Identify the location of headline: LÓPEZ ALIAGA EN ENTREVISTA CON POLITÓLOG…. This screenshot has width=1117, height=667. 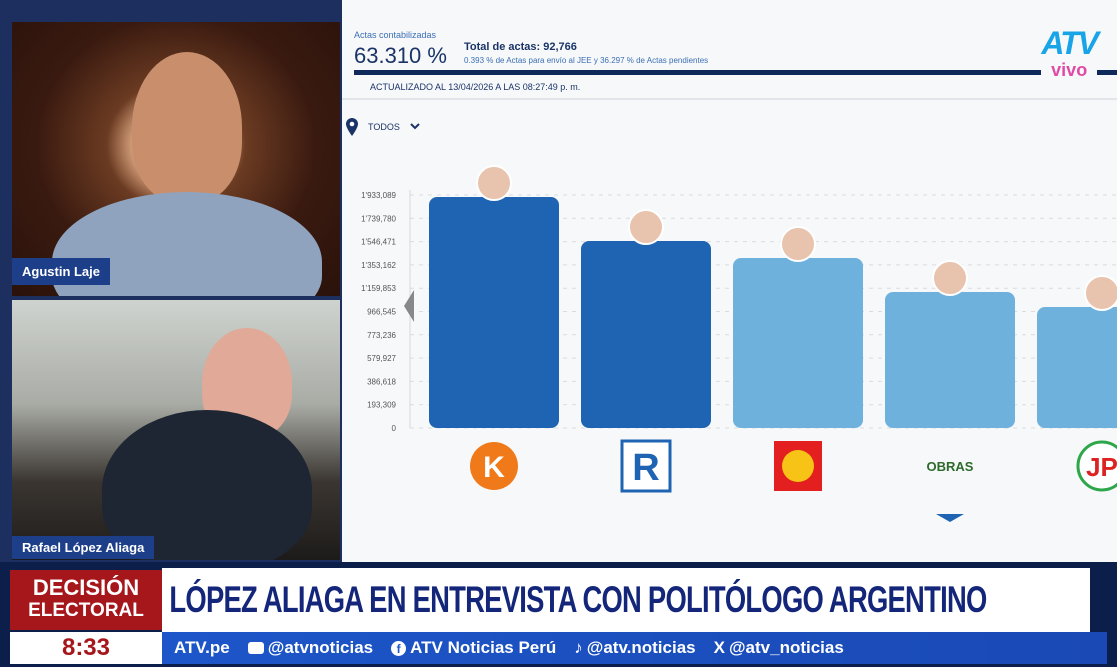
(578, 599).